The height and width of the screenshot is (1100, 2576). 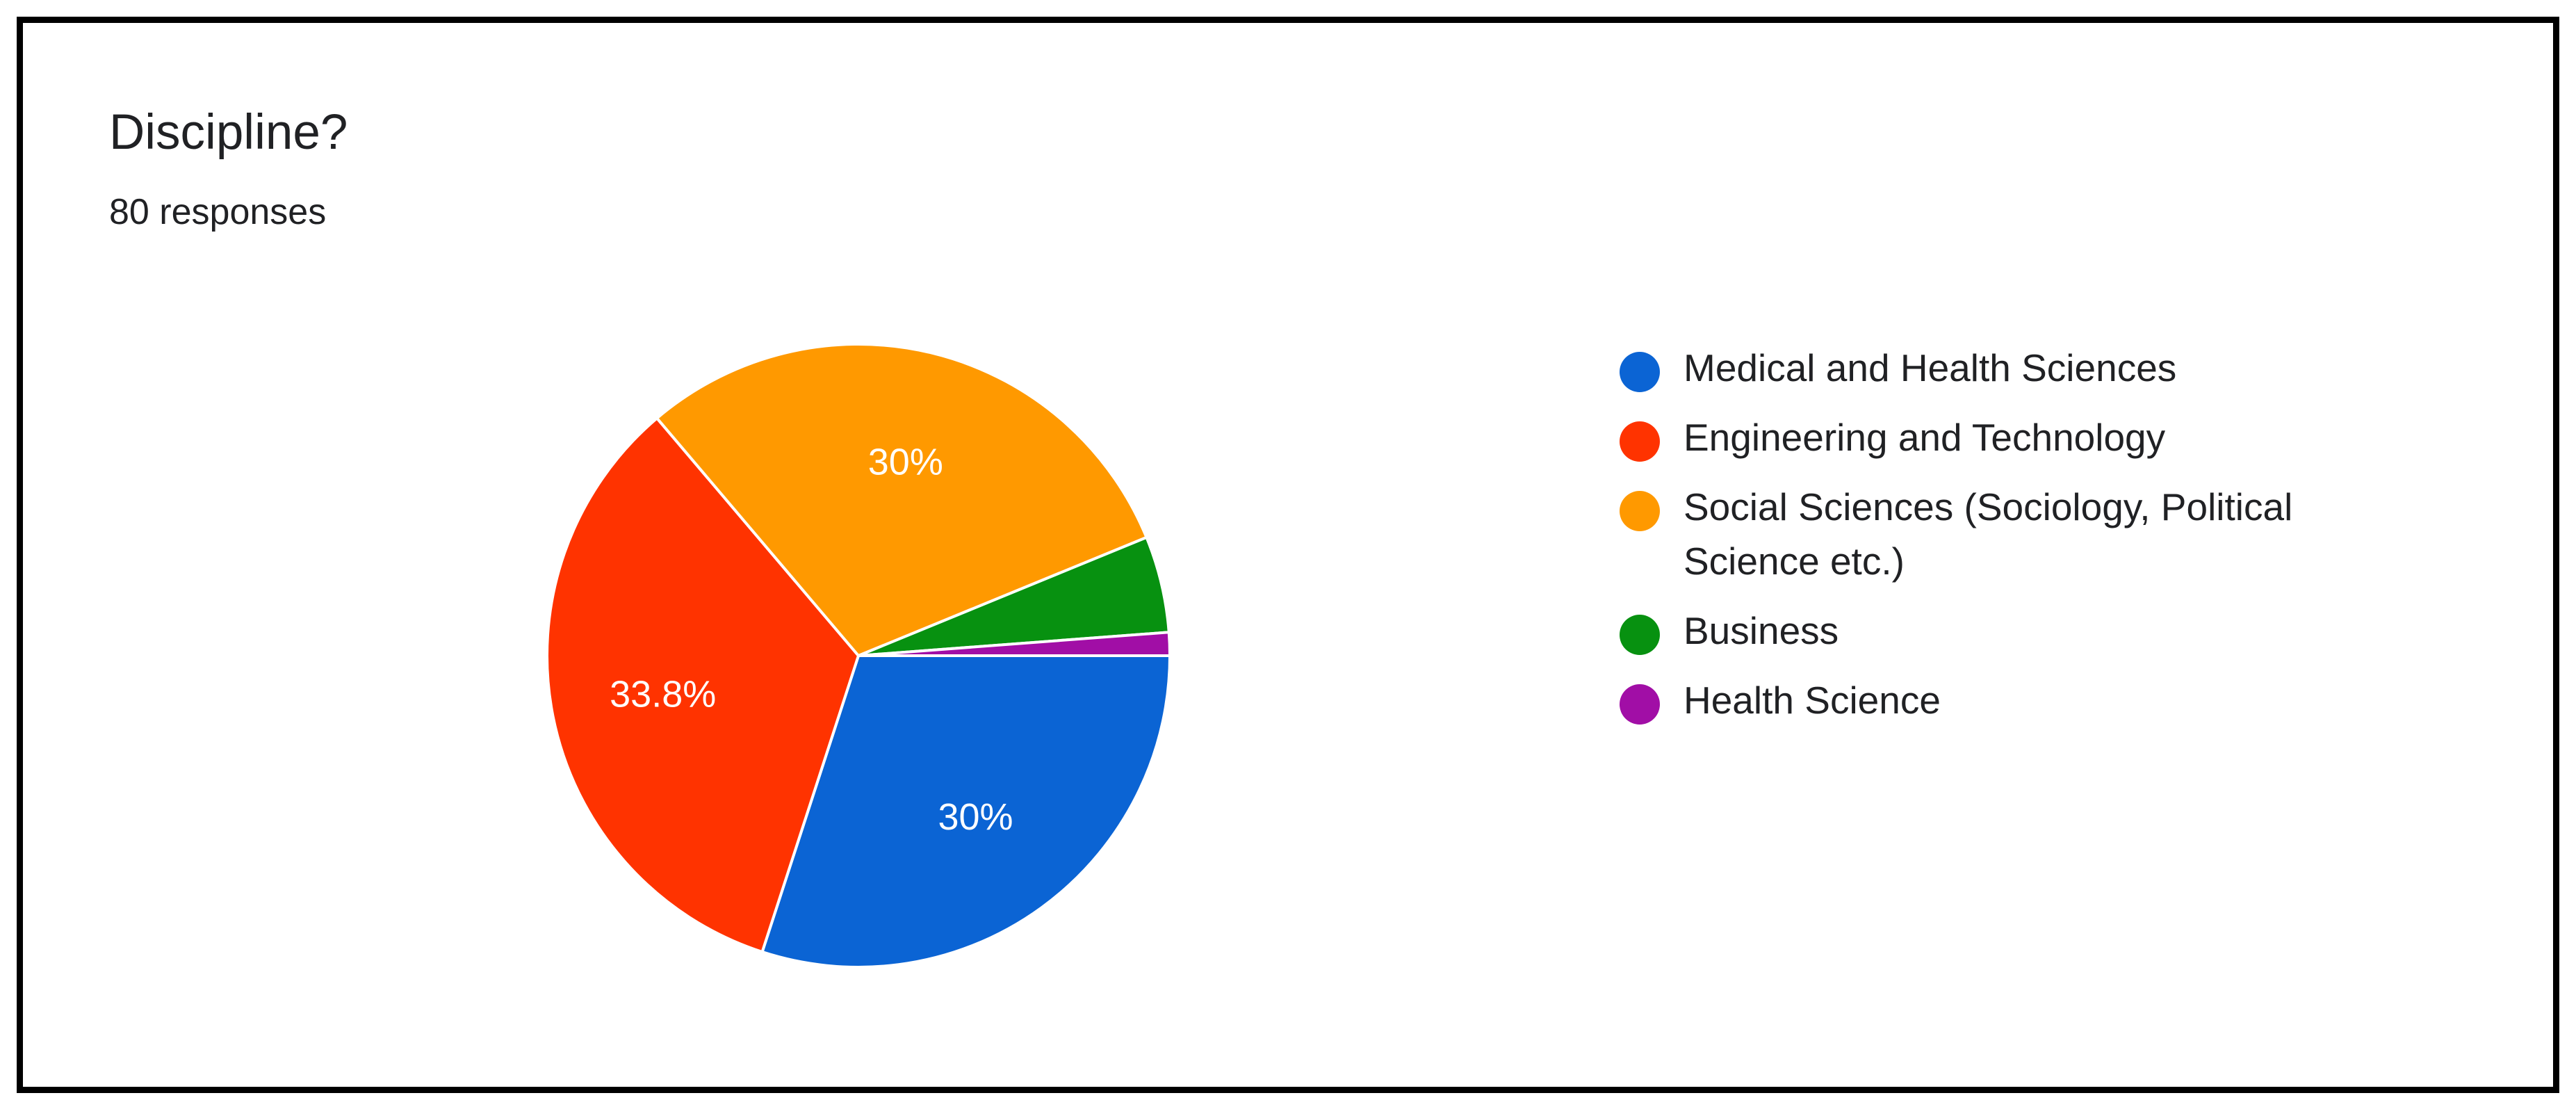 What do you see at coordinates (663, 694) in the screenshot?
I see `slice-label-engineering-technology: 33.8%` at bounding box center [663, 694].